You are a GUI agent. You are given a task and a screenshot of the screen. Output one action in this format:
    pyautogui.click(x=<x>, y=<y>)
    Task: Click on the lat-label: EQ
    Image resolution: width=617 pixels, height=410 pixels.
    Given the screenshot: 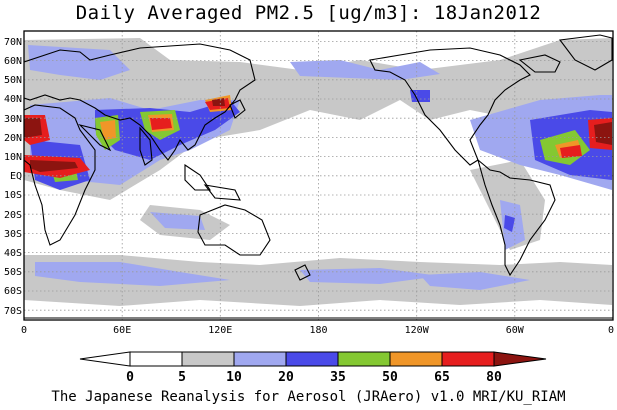 What is the action you would take?
    pyautogui.click(x=16, y=176)
    